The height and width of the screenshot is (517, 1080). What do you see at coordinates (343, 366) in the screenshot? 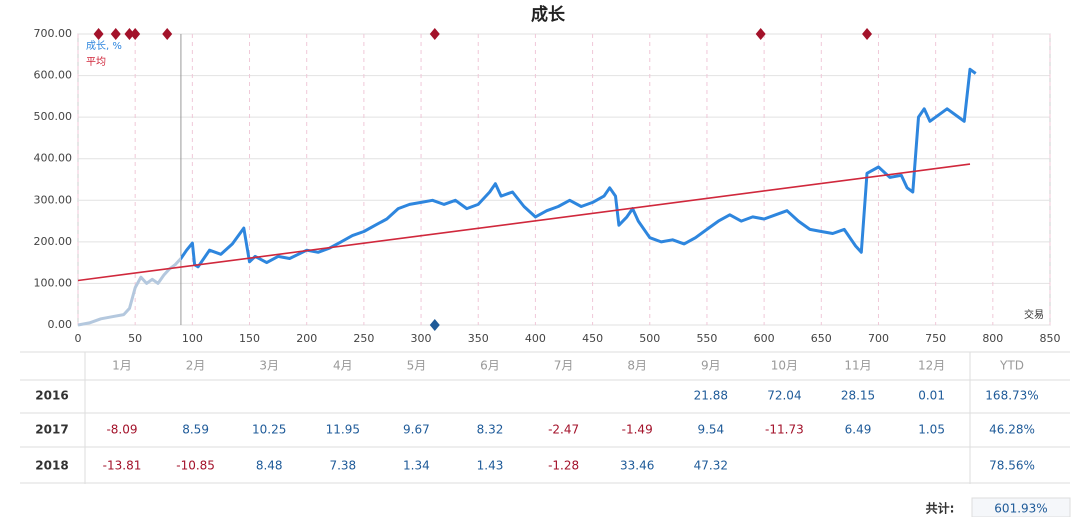
I see `column-header: 4月` at bounding box center [343, 366].